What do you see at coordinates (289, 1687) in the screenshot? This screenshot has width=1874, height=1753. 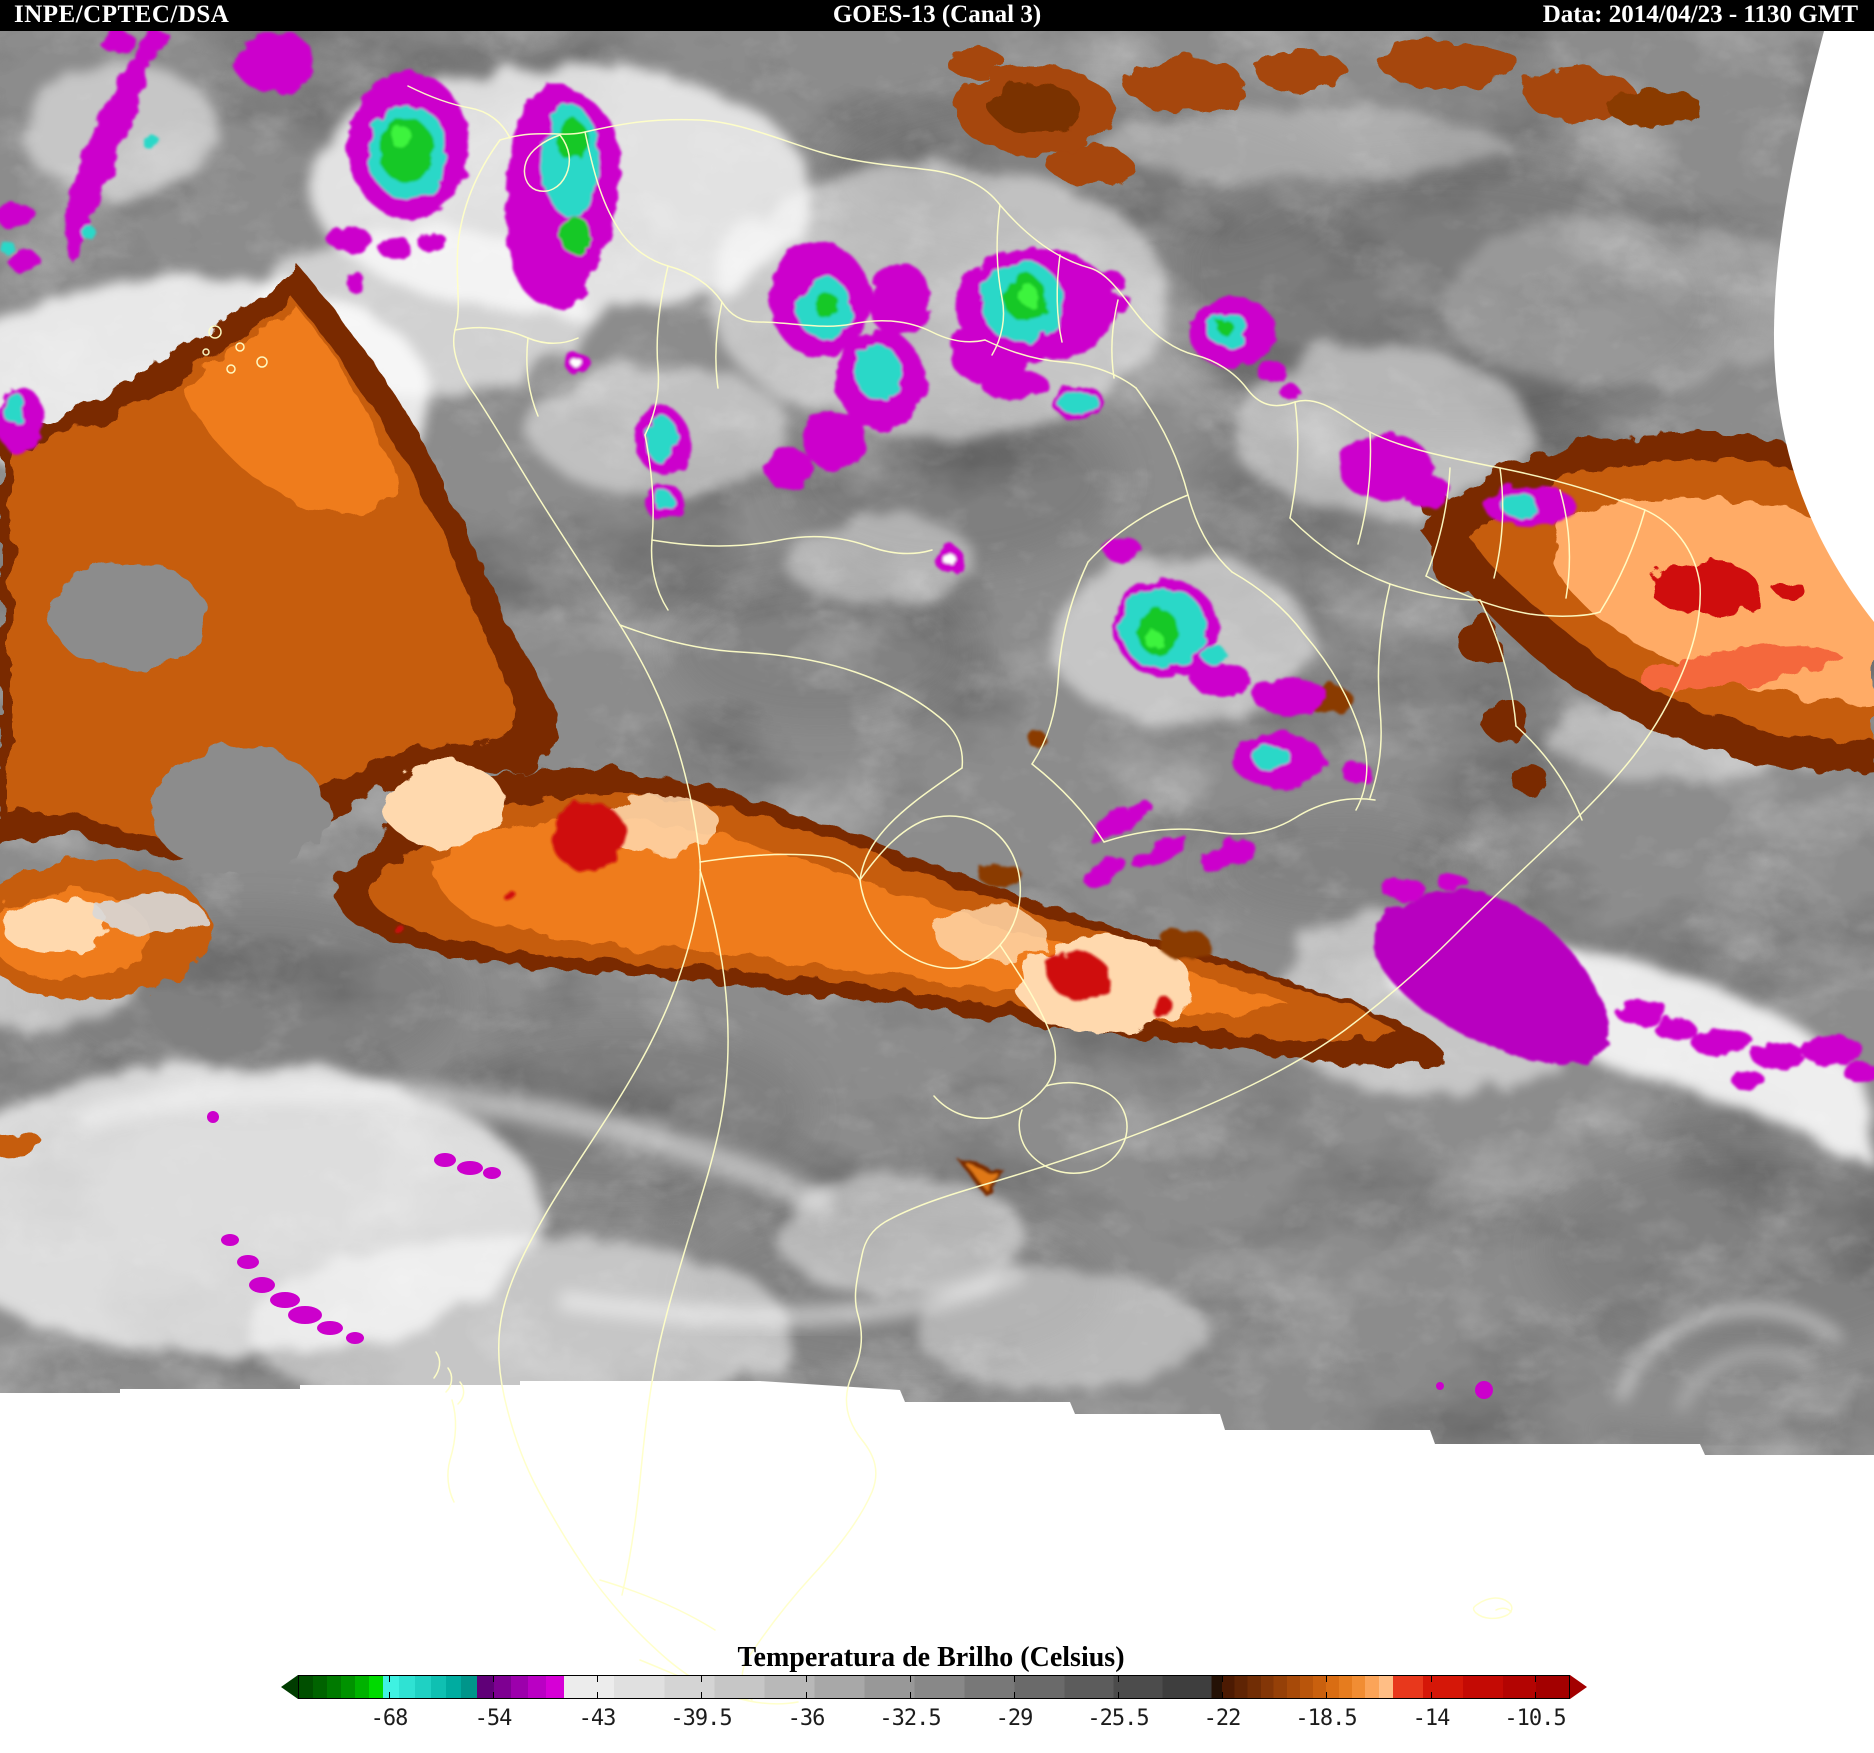 I see `colorbar-left-arrow` at bounding box center [289, 1687].